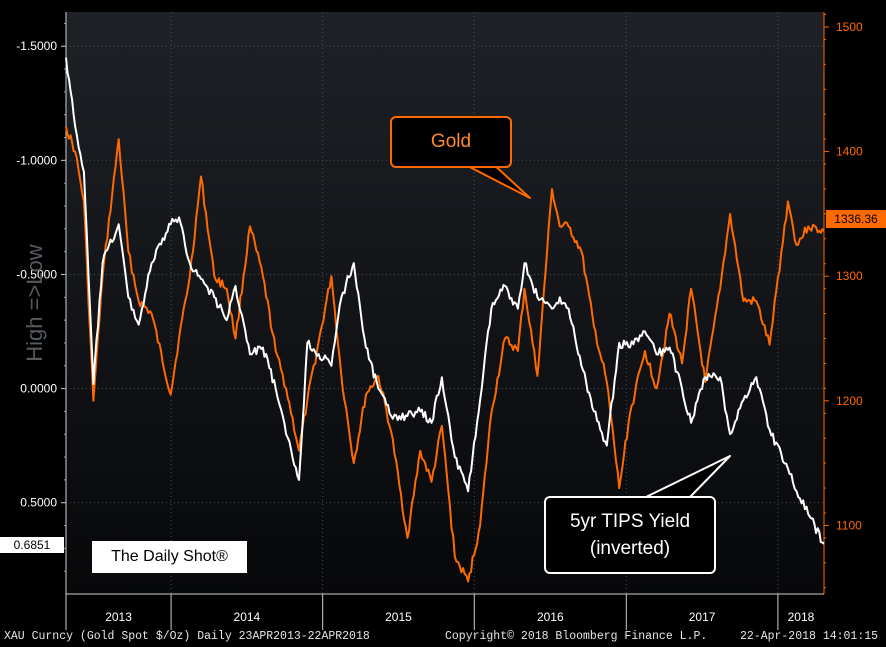 This screenshot has width=886, height=647. Describe the element at coordinates (688, 476) in the screenshot. I see `tips-callout-pointer` at that location.